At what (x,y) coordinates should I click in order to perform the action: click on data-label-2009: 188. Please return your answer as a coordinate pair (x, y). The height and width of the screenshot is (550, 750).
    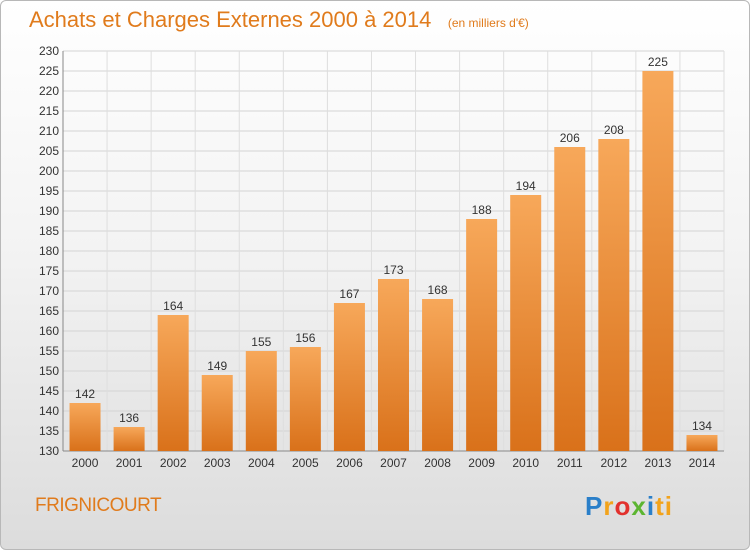
    Looking at the image, I should click on (482, 210).